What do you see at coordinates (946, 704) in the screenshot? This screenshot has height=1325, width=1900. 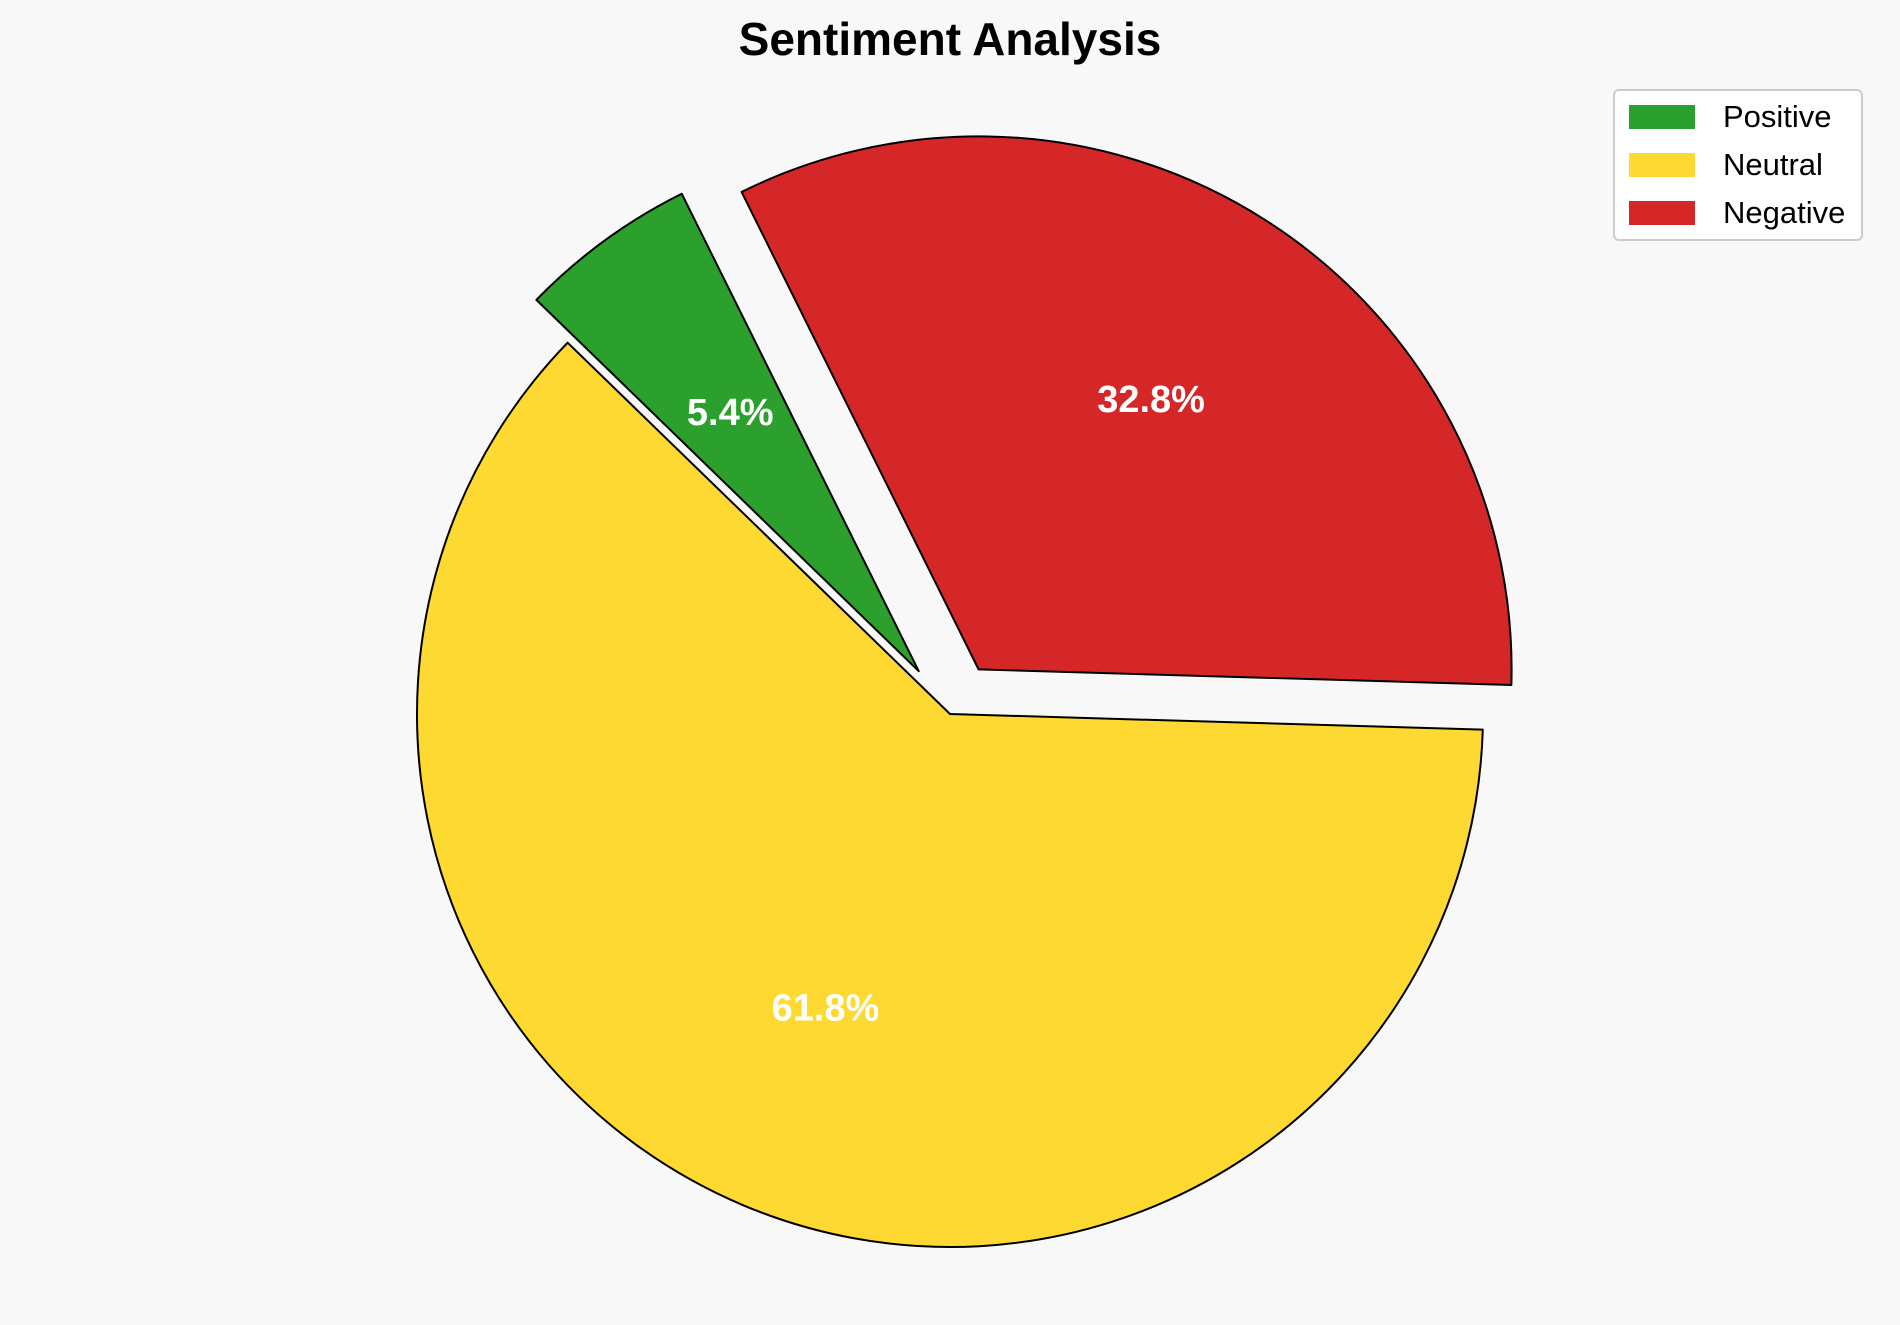 I see `pie-labels: 5.4% 61.8% 32.8%` at bounding box center [946, 704].